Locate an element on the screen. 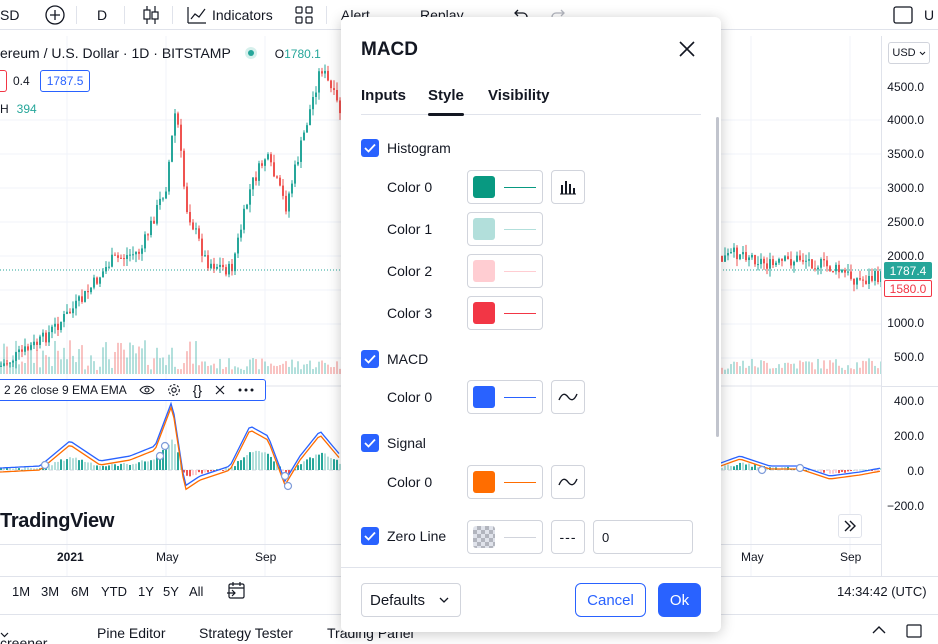  range-1y-button: 1Y is located at coordinates (146, 591).